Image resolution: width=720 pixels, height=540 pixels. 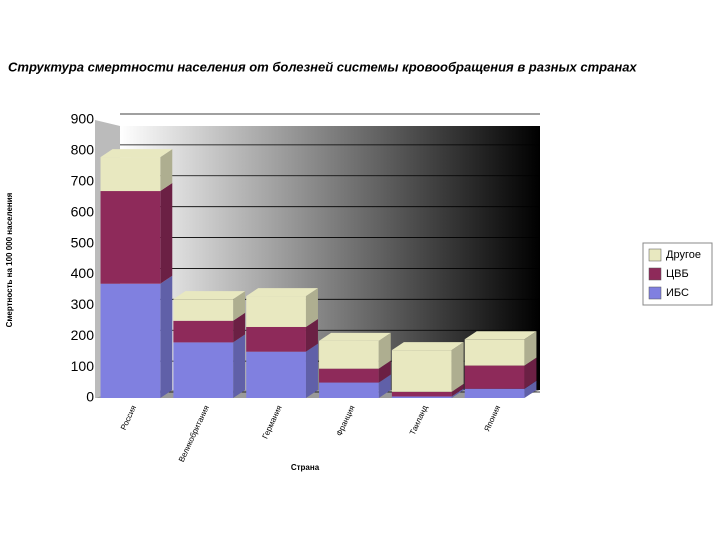 I want to click on x-tick-label: Германия, so click(x=271, y=422).